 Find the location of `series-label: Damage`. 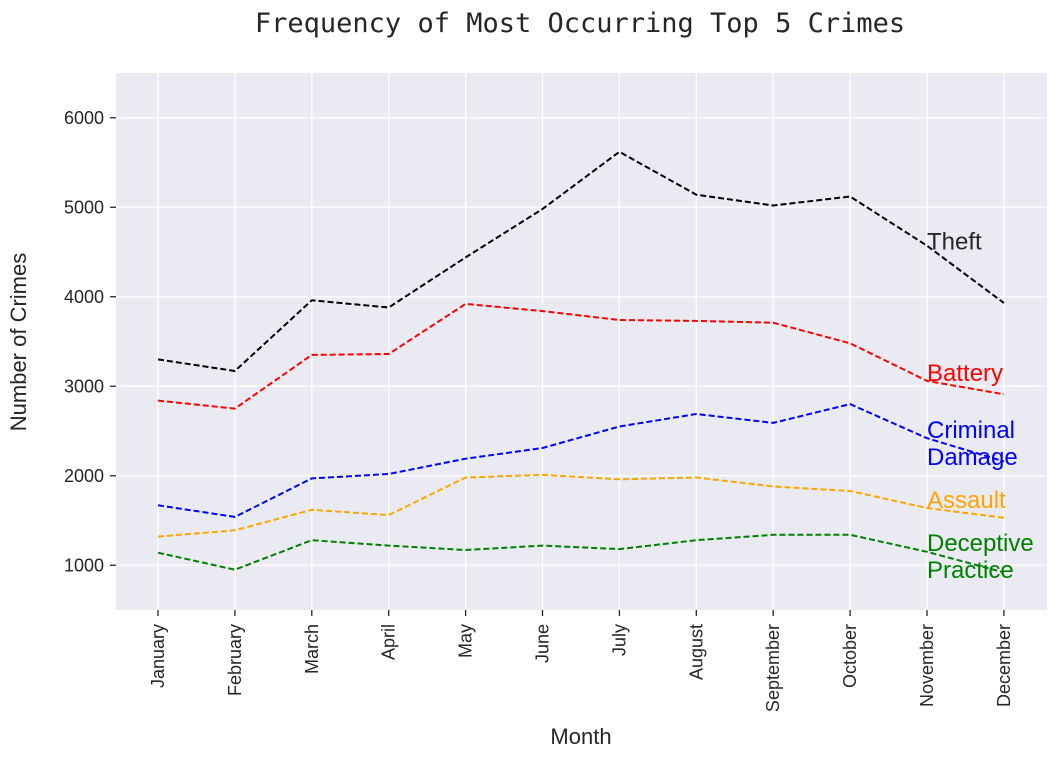

series-label: Damage is located at coordinates (972, 457).